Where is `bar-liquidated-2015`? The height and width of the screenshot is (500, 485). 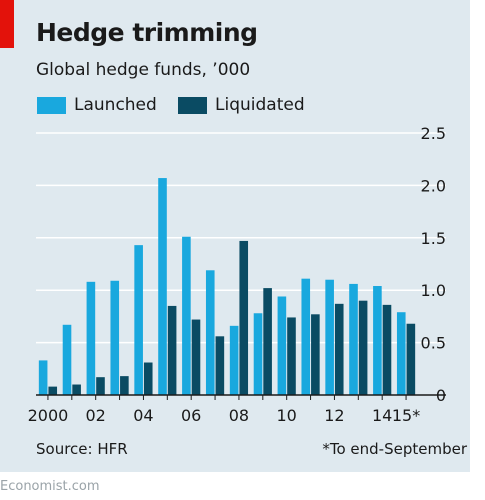
bar-liquidated-2015 is located at coordinates (411, 359).